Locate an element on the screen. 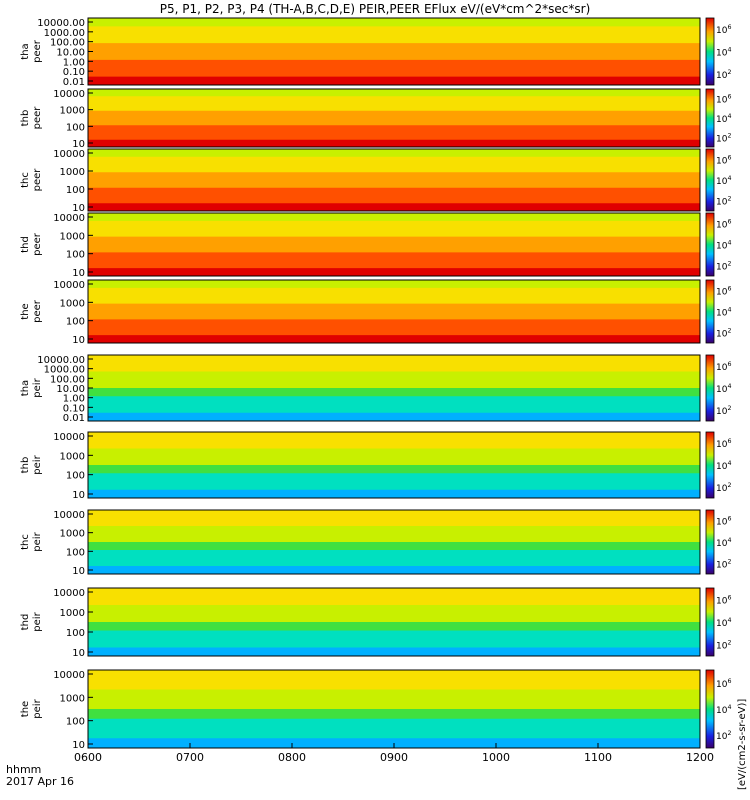 The width and height of the screenshot is (750, 800). y-tick-label: 0.10 is located at coordinates (74, 408).